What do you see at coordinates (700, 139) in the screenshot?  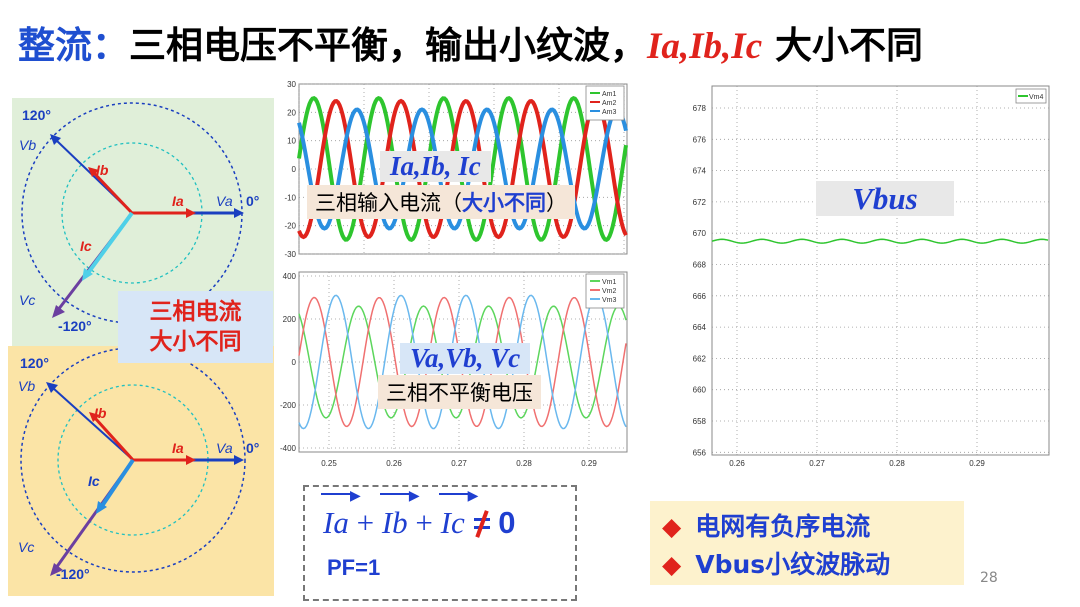 I see `y-tick-label: 676` at bounding box center [700, 139].